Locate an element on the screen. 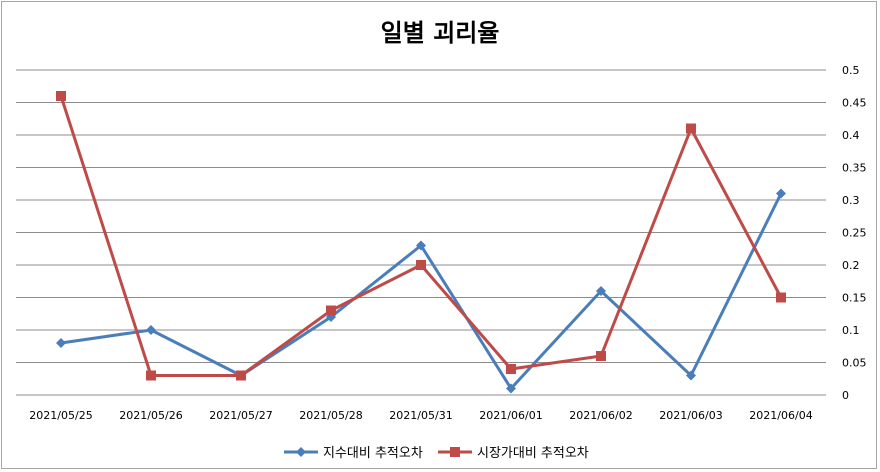 The width and height of the screenshot is (880, 472). y-tick-label: 0.3 is located at coordinates (851, 200).